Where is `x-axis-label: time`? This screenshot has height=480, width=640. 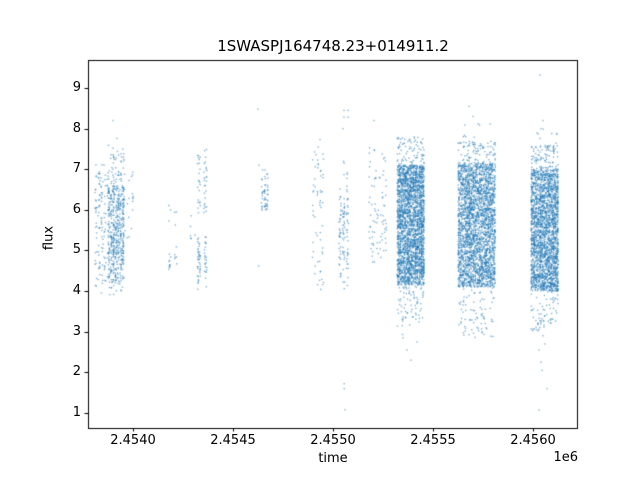 x-axis-label: time is located at coordinates (333, 458).